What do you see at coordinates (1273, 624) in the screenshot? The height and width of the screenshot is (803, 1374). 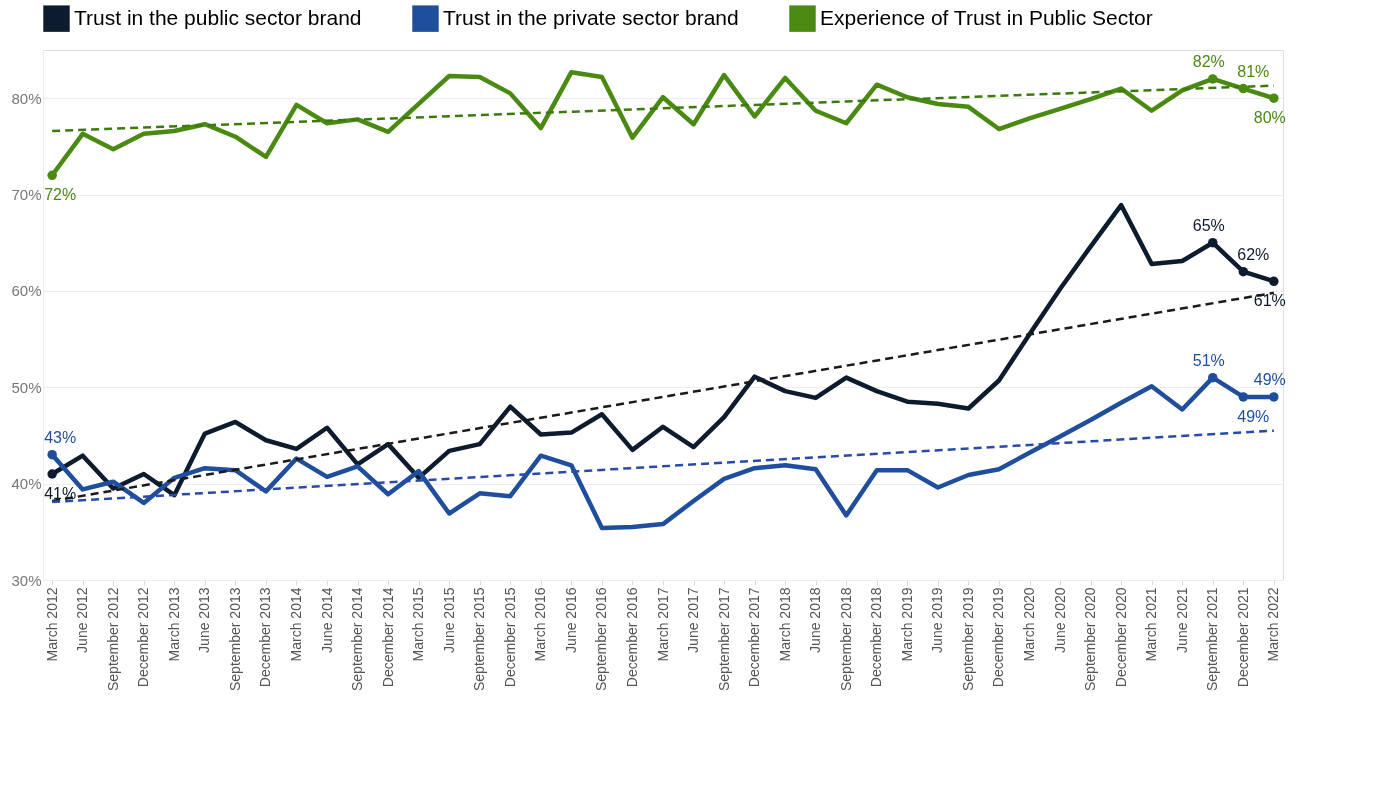 I see `x-tick-label: March 2022` at bounding box center [1273, 624].